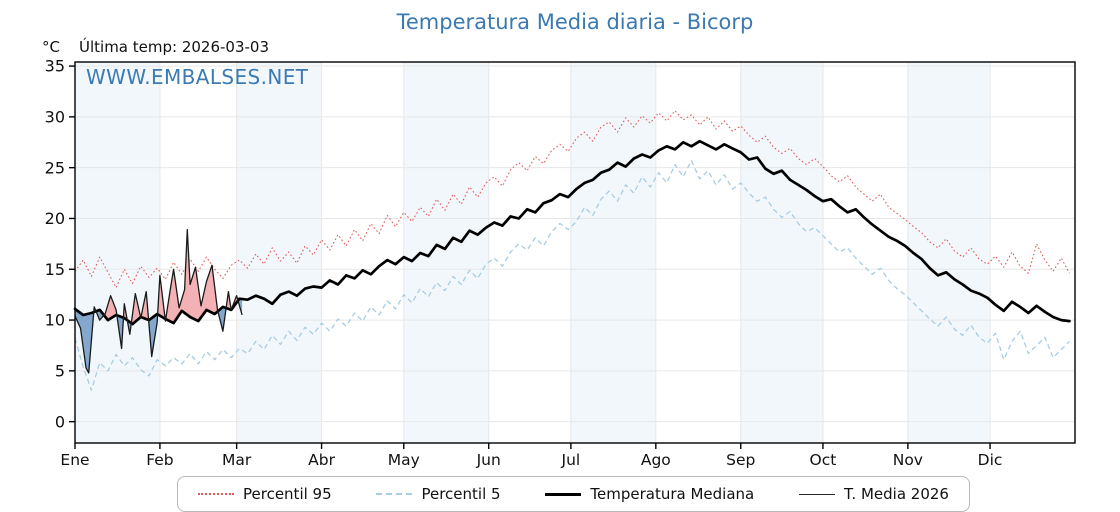 The height and width of the screenshot is (512, 1120). What do you see at coordinates (192, 277) in the screenshot?
I see `fill-above-median` at bounding box center [192, 277].